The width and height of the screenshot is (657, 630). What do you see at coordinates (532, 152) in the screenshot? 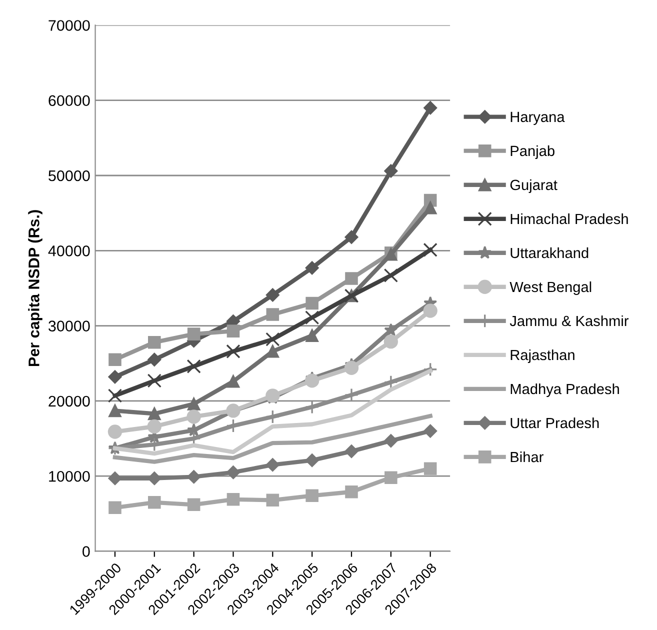
I see `legend-label: Panjab` at bounding box center [532, 152].